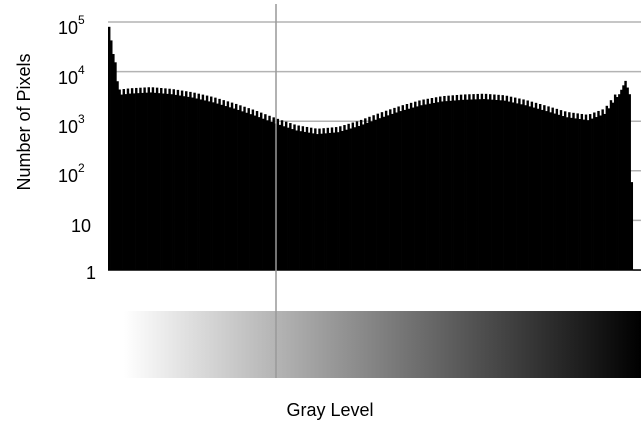  I want to click on y-tick-label-10: 10, so click(81, 226).